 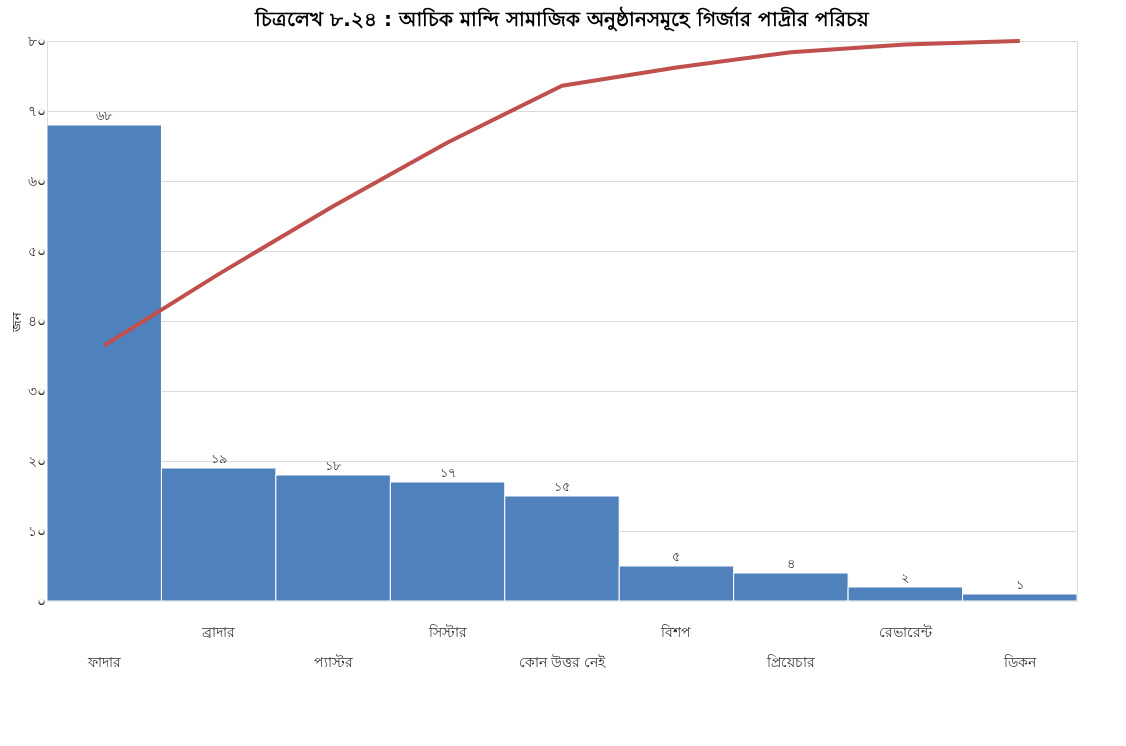 What do you see at coordinates (36, 110) in the screenshot?
I see `y-tick-label: ৭০` at bounding box center [36, 110].